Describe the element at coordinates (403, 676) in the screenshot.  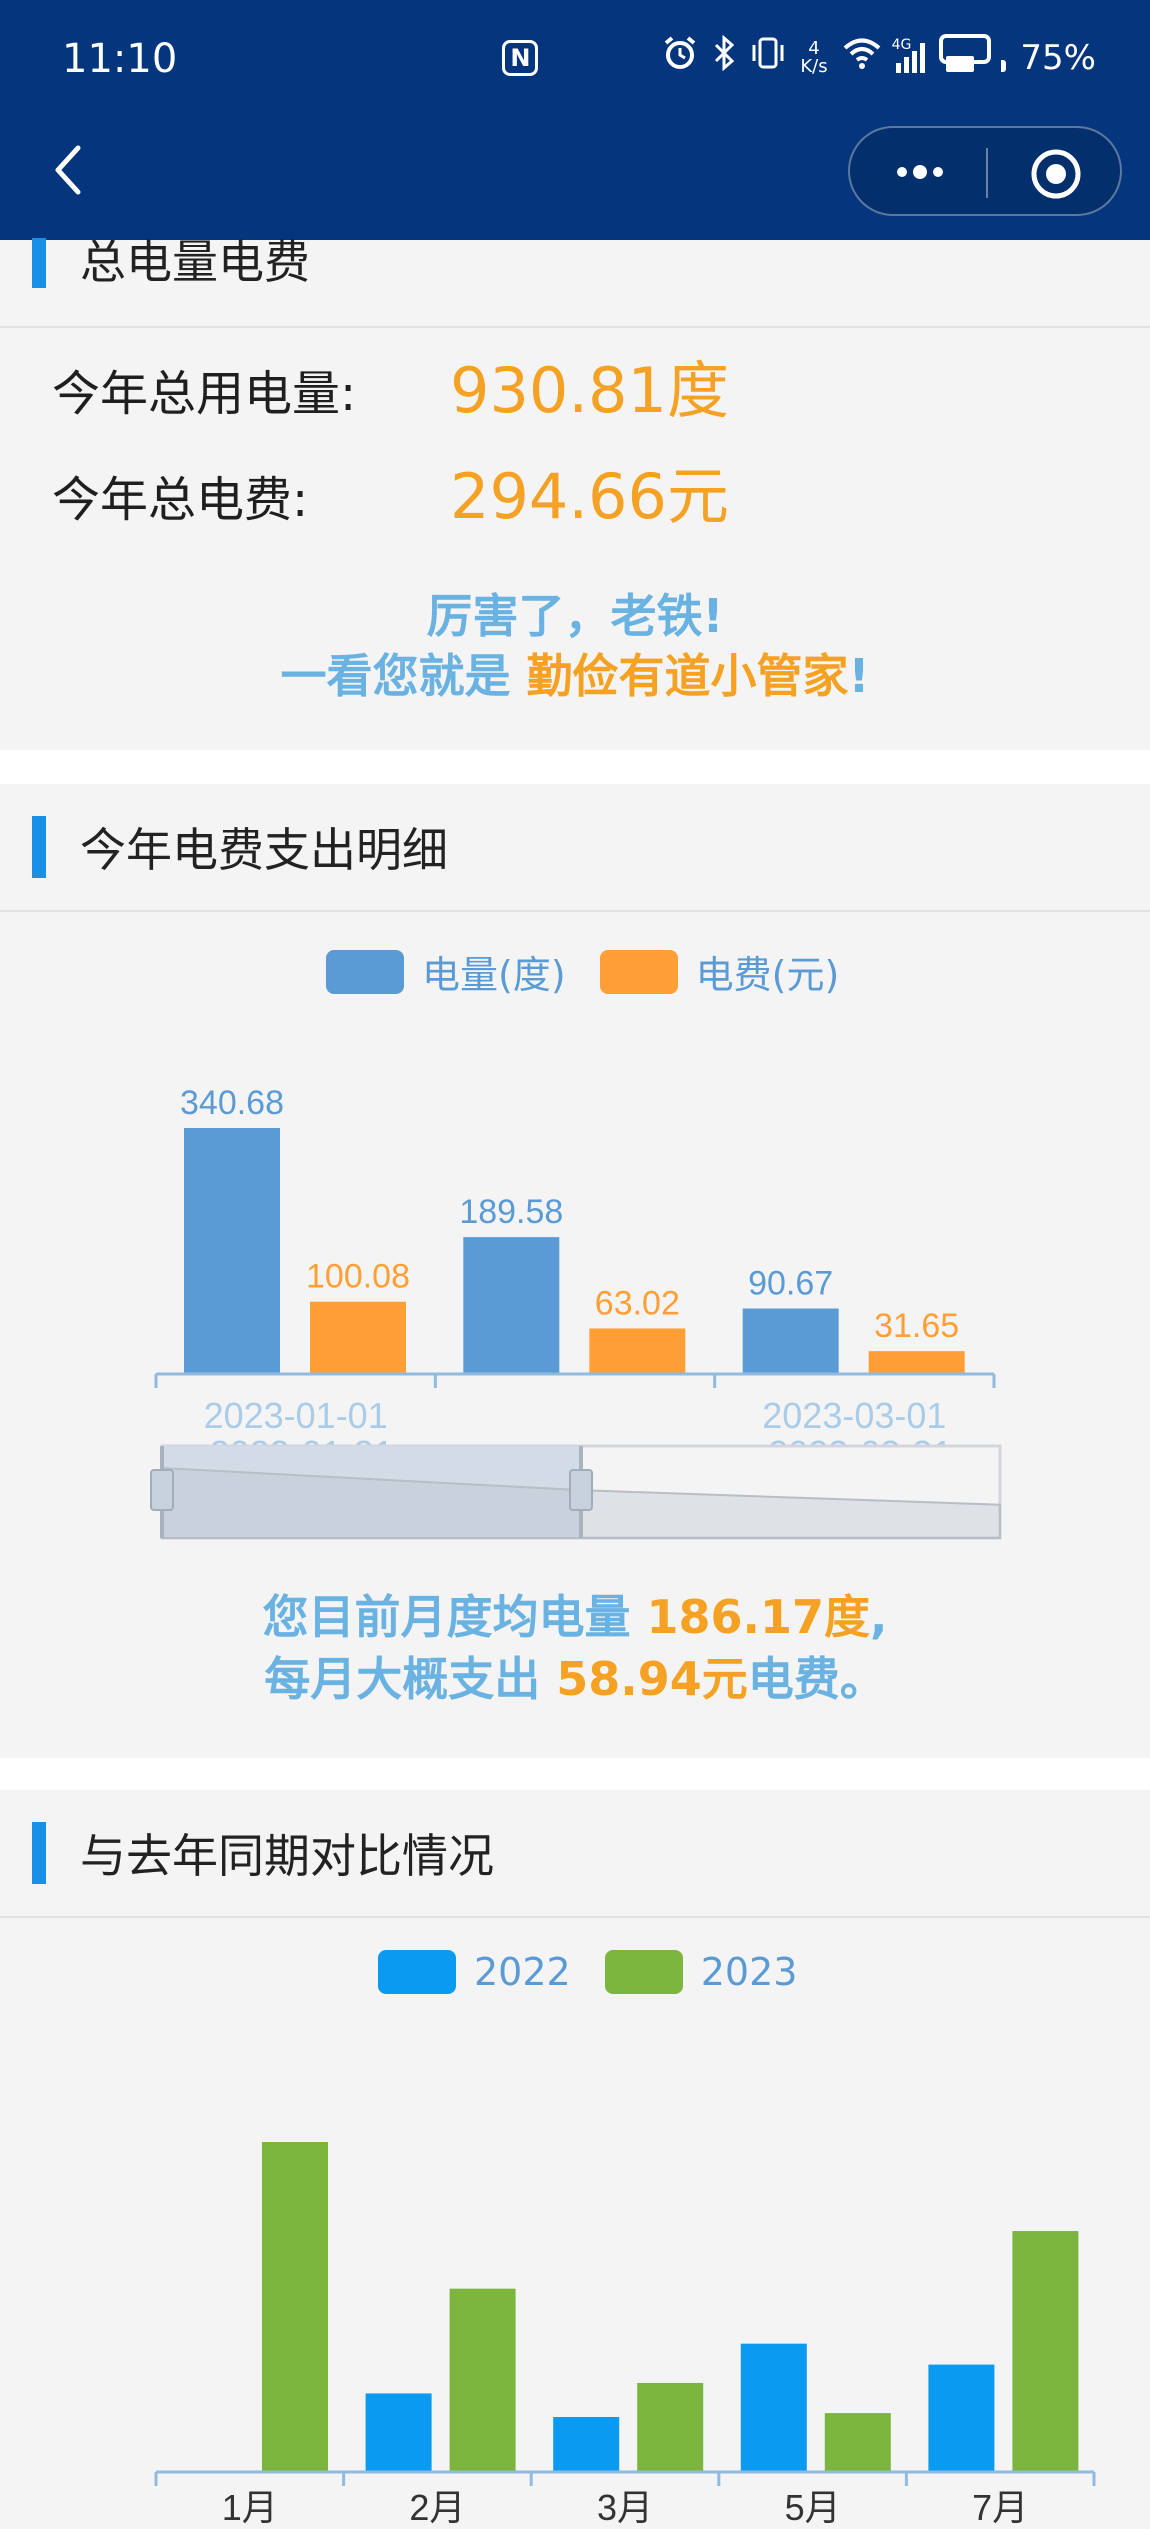
I see `praise-prefix: 一看您就是` at that location.